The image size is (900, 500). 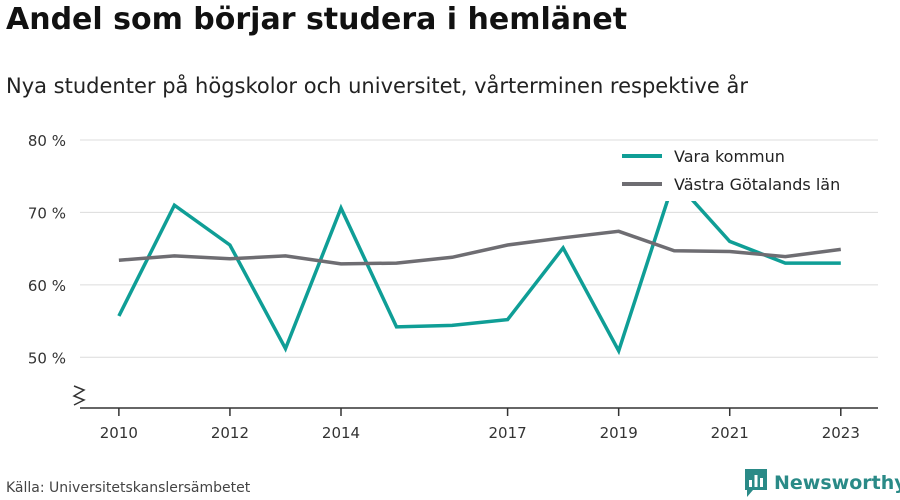 I want to click on source-note: Källa: Universitetskanslersämbetet, so click(x=128, y=488).